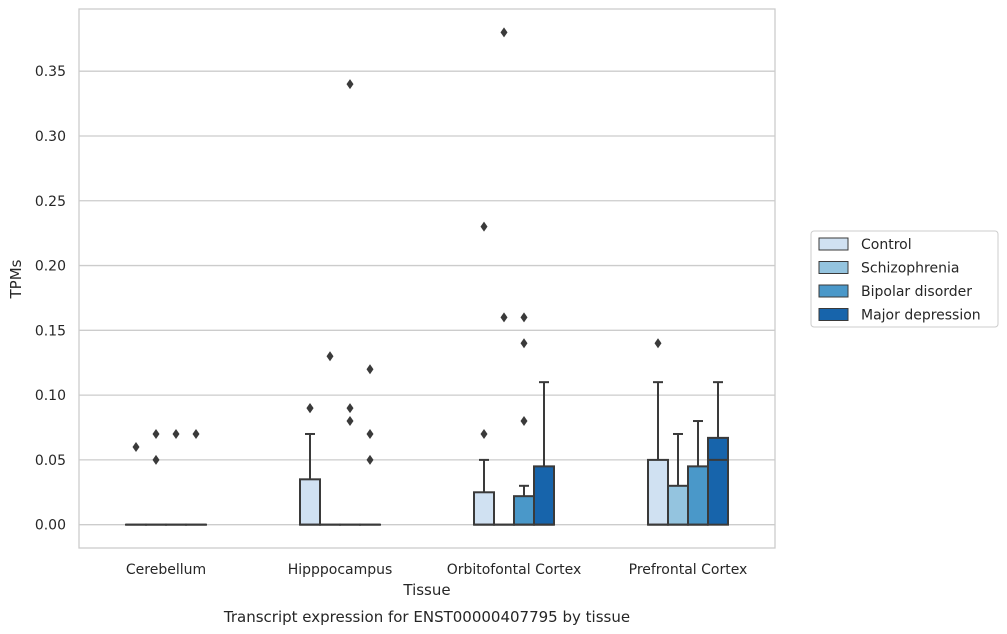  I want to click on y-tick-label: 0.35, so click(50, 72).